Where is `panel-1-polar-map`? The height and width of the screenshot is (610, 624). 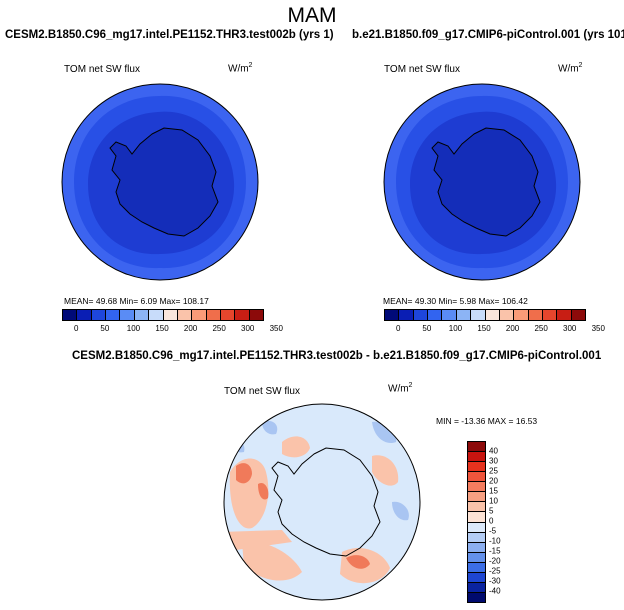
panel-1-polar-map is located at coordinates (160, 182).